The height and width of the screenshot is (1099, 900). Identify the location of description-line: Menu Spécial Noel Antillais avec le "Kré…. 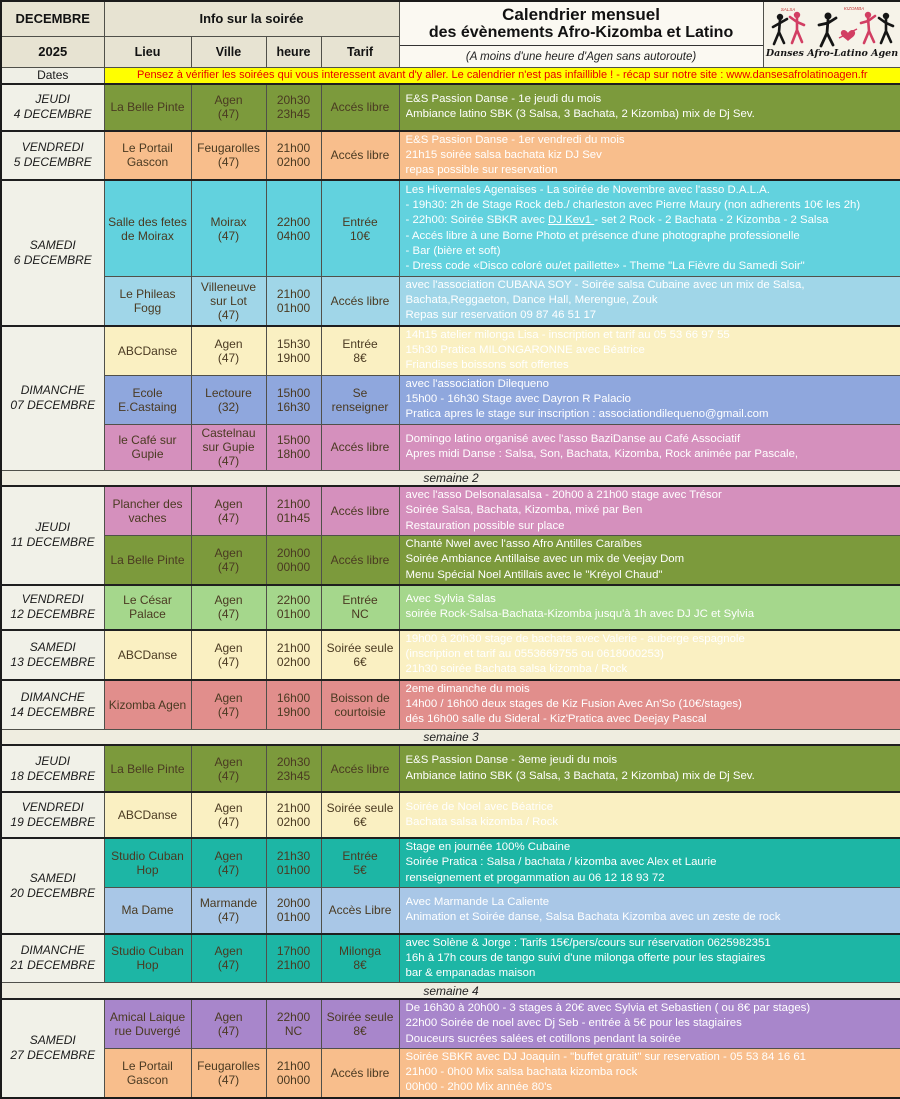
(534, 574).